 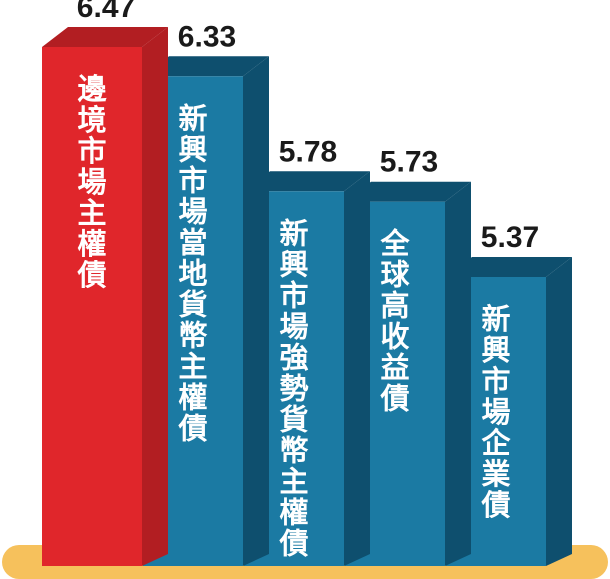 What do you see at coordinates (409, 162) in the screenshot?
I see `value-label-4: 5.73` at bounding box center [409, 162].